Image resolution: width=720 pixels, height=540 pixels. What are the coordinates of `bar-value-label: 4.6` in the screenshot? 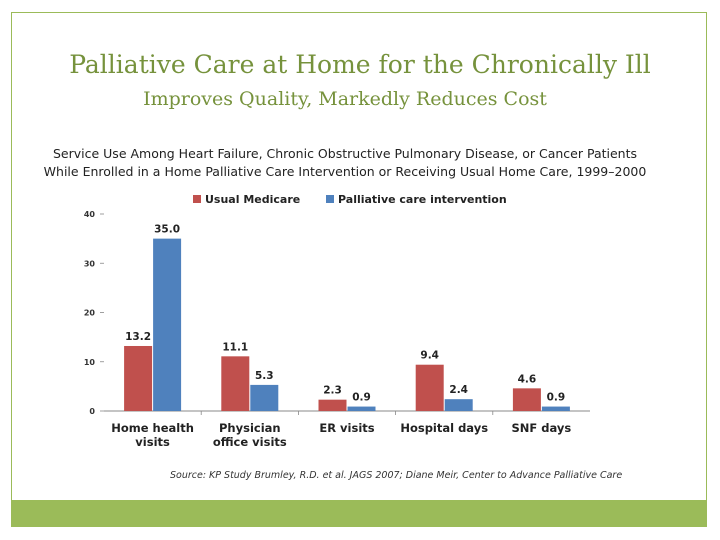 It's located at (527, 379).